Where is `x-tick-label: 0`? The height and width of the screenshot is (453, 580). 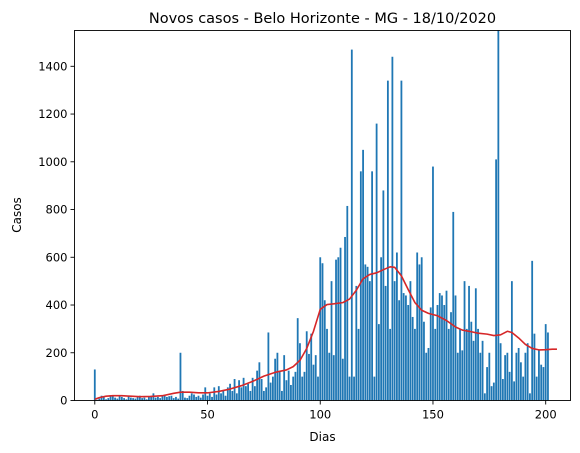
x-tick-label: 0 is located at coordinates (94, 415).